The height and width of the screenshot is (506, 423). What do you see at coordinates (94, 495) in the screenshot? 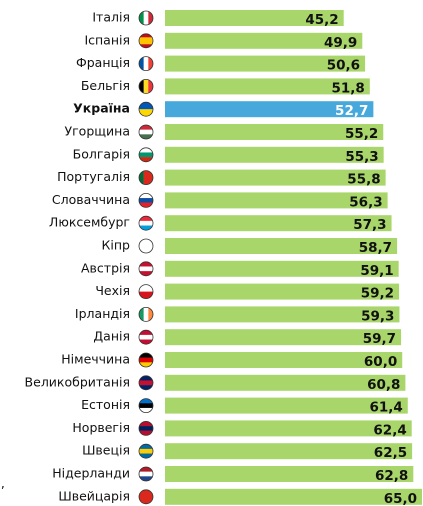
I see `category-label: Швейцарія` at bounding box center [94, 495].